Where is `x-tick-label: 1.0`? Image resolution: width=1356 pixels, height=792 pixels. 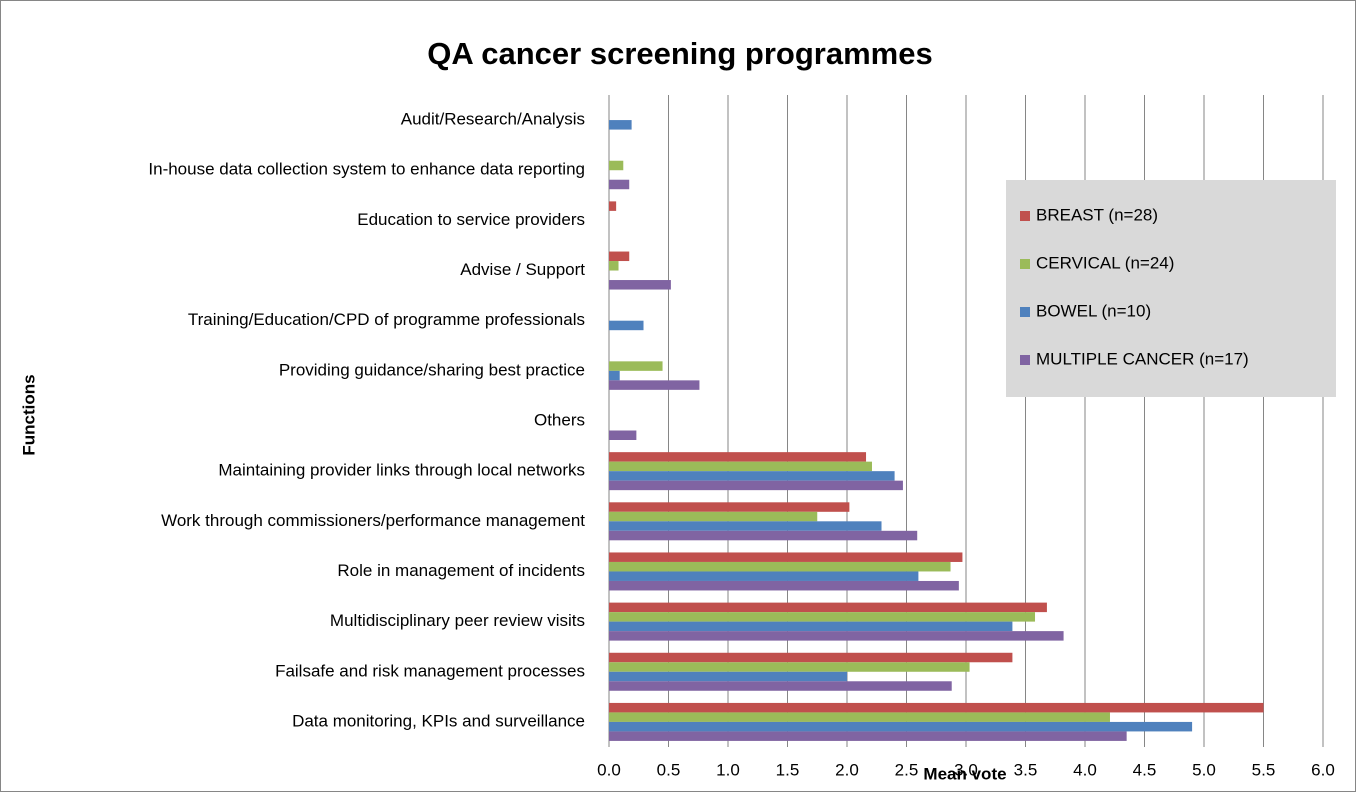 x-tick-label: 1.0 is located at coordinates (728, 769).